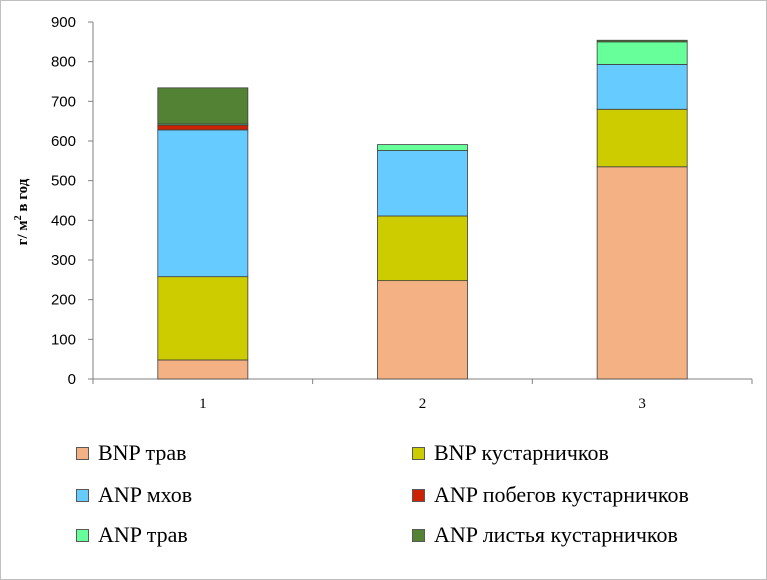  Describe the element at coordinates (561, 494) in the screenshot. I see `legend-label: ANP побегов кустарничков` at that location.